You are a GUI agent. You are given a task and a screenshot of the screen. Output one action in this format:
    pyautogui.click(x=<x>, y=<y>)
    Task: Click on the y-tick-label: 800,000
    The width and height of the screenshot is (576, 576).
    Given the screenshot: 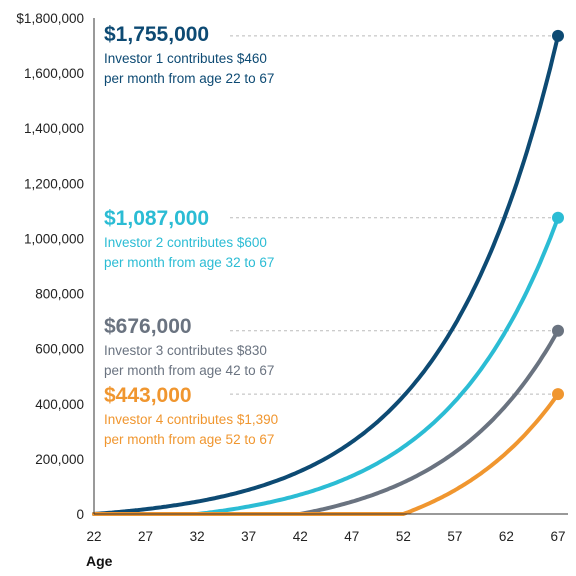 What is the action you would take?
    pyautogui.click(x=59, y=294)
    